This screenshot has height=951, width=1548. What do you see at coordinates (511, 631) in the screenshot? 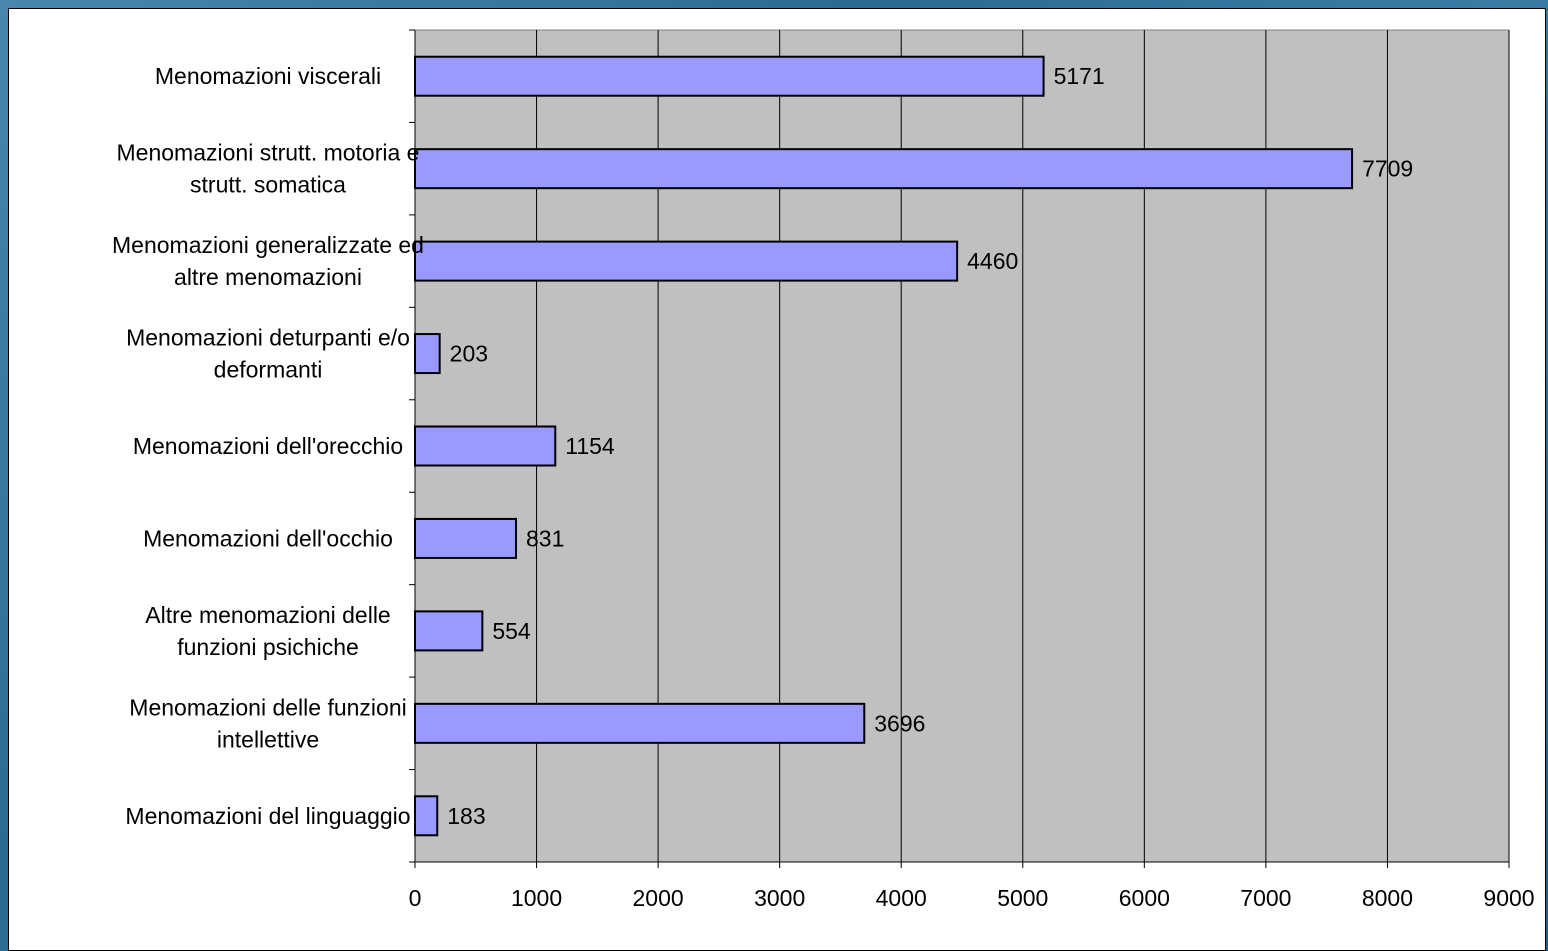
I see `data-label: 554` at bounding box center [511, 631].